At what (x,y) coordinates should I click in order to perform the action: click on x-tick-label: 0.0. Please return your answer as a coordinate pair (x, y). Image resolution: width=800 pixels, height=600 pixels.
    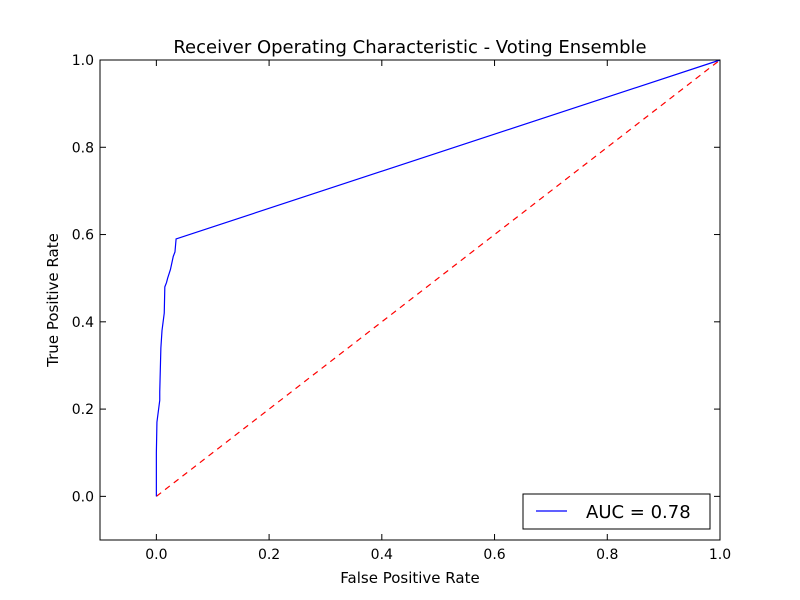
    Looking at the image, I should click on (156, 555).